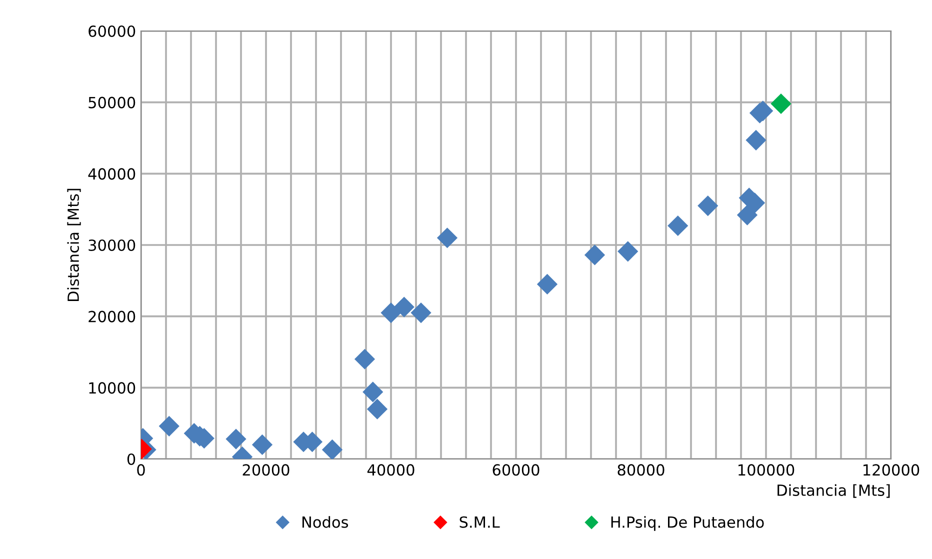 This screenshot has height=559, width=932. What do you see at coordinates (266, 470) in the screenshot?
I see `x-tick-label: 20000` at bounding box center [266, 470].